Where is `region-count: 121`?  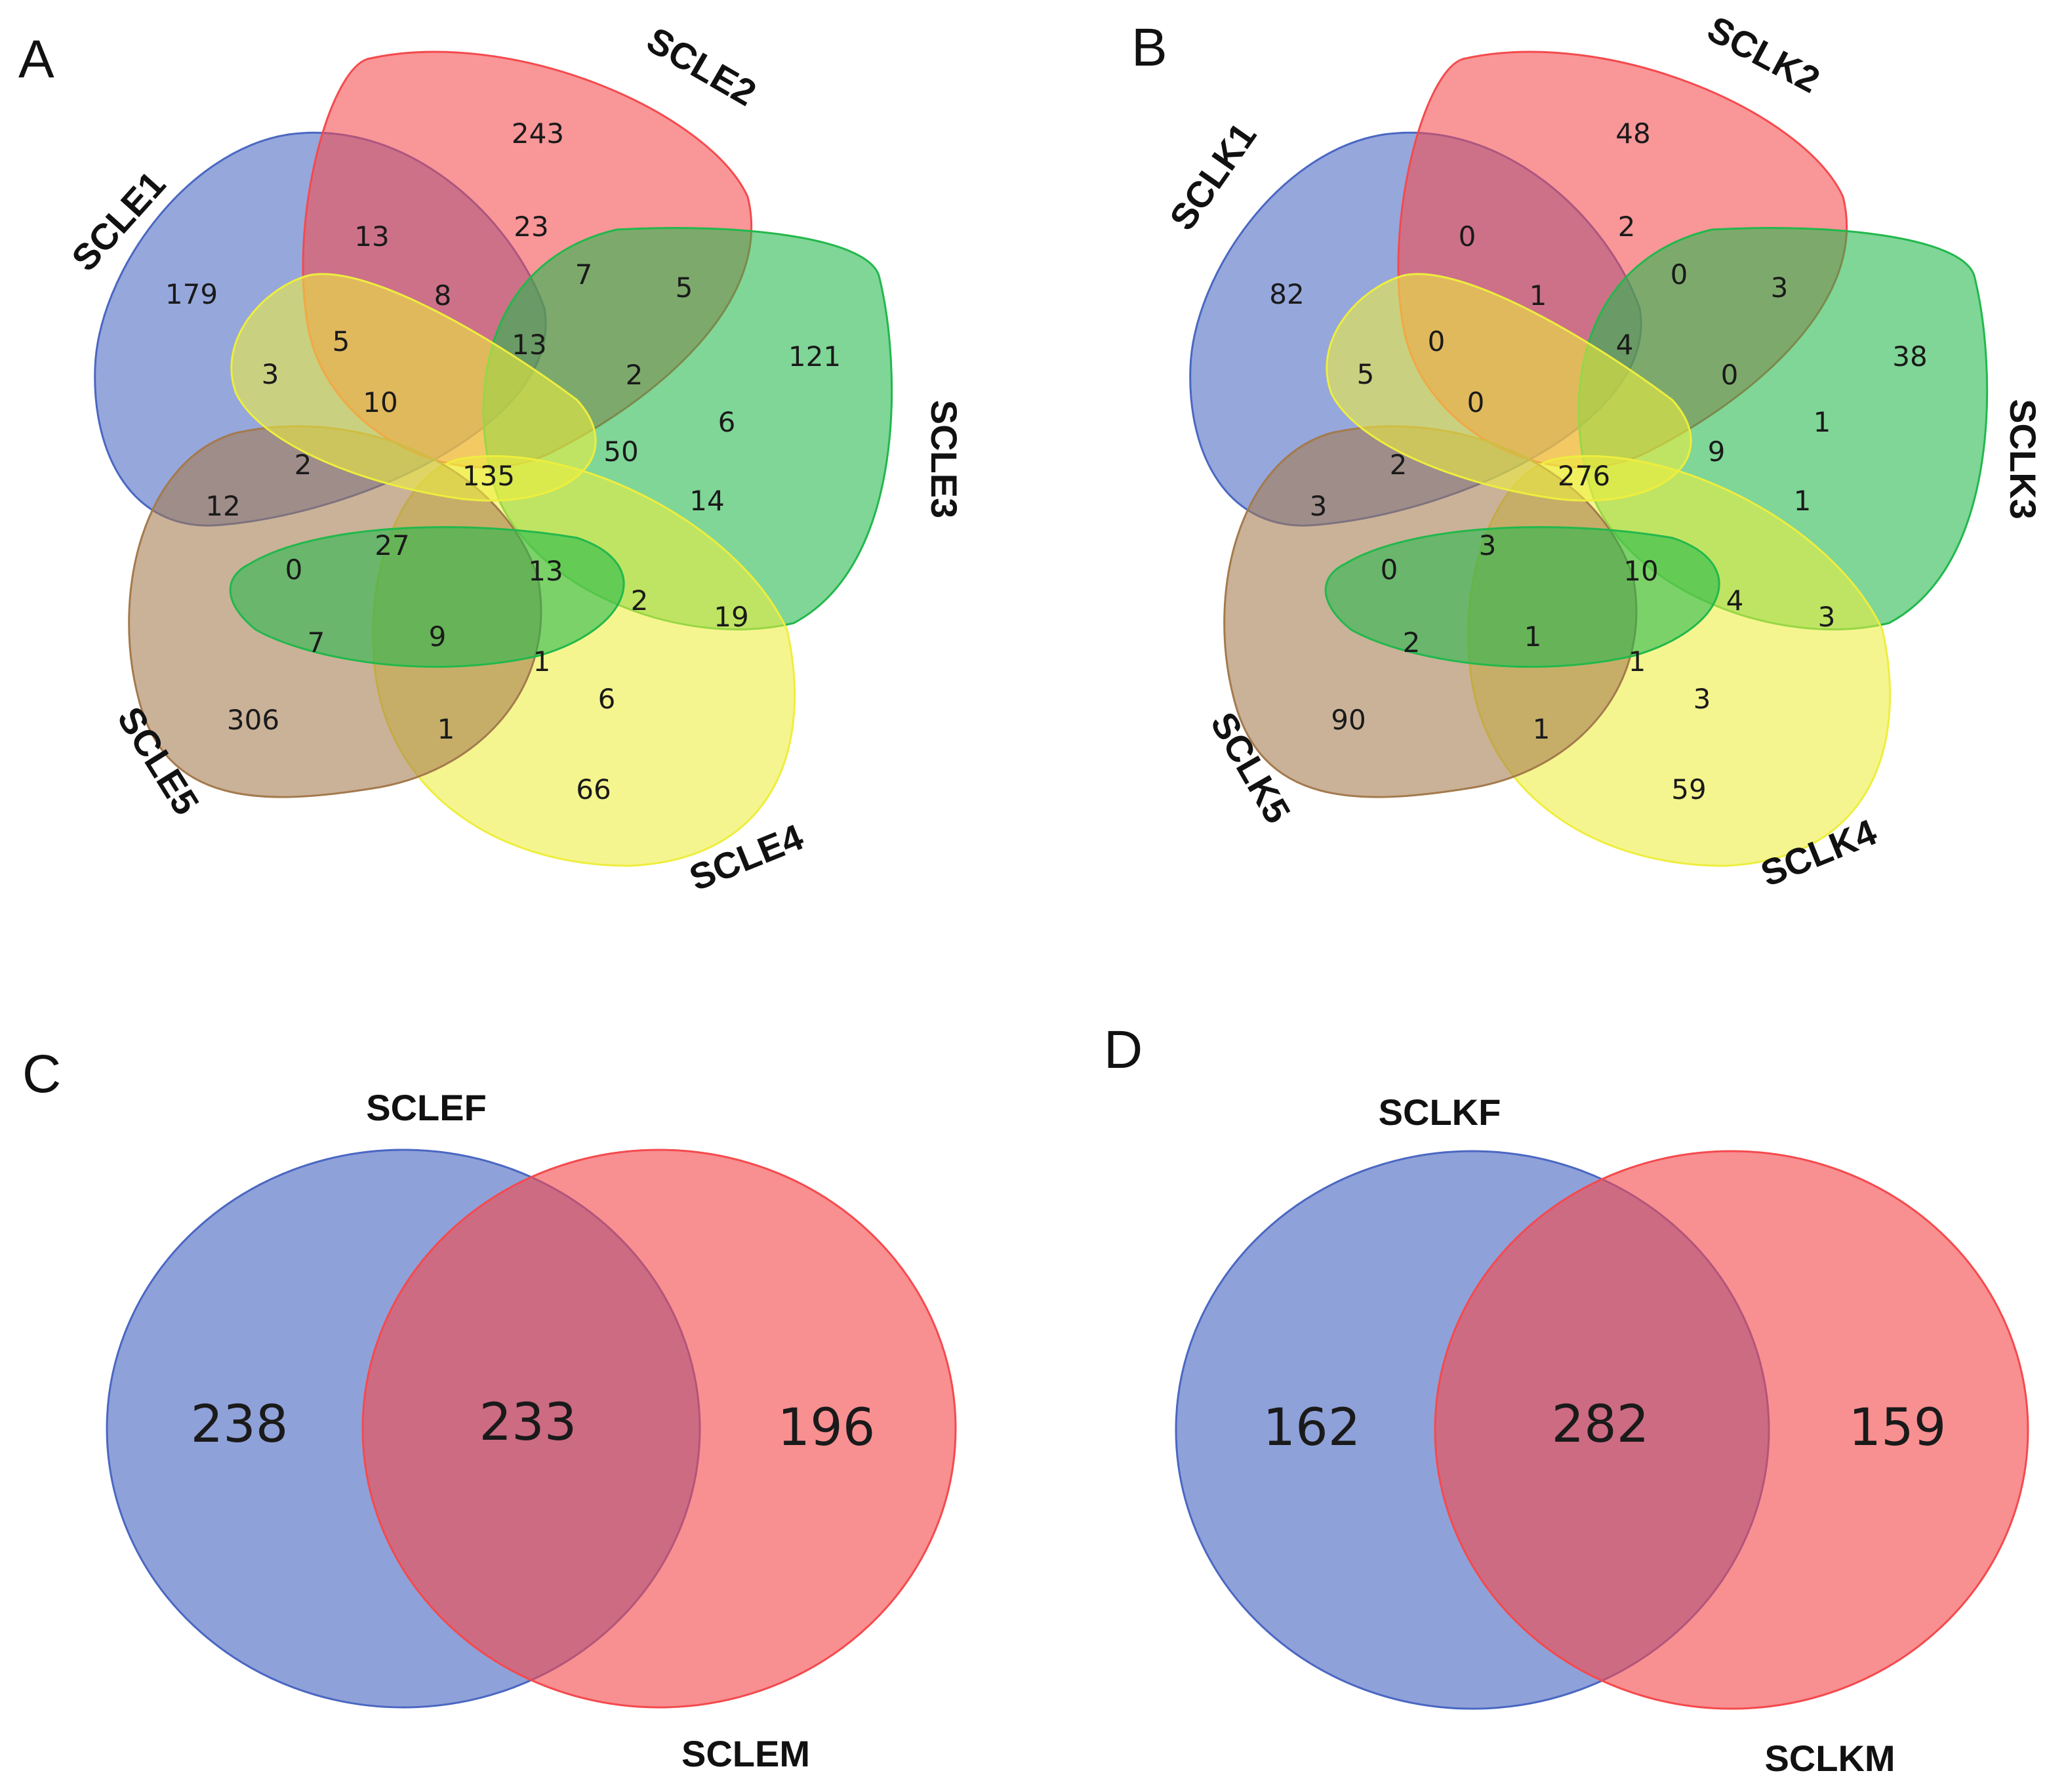
region-count: 121 is located at coordinates (814, 356).